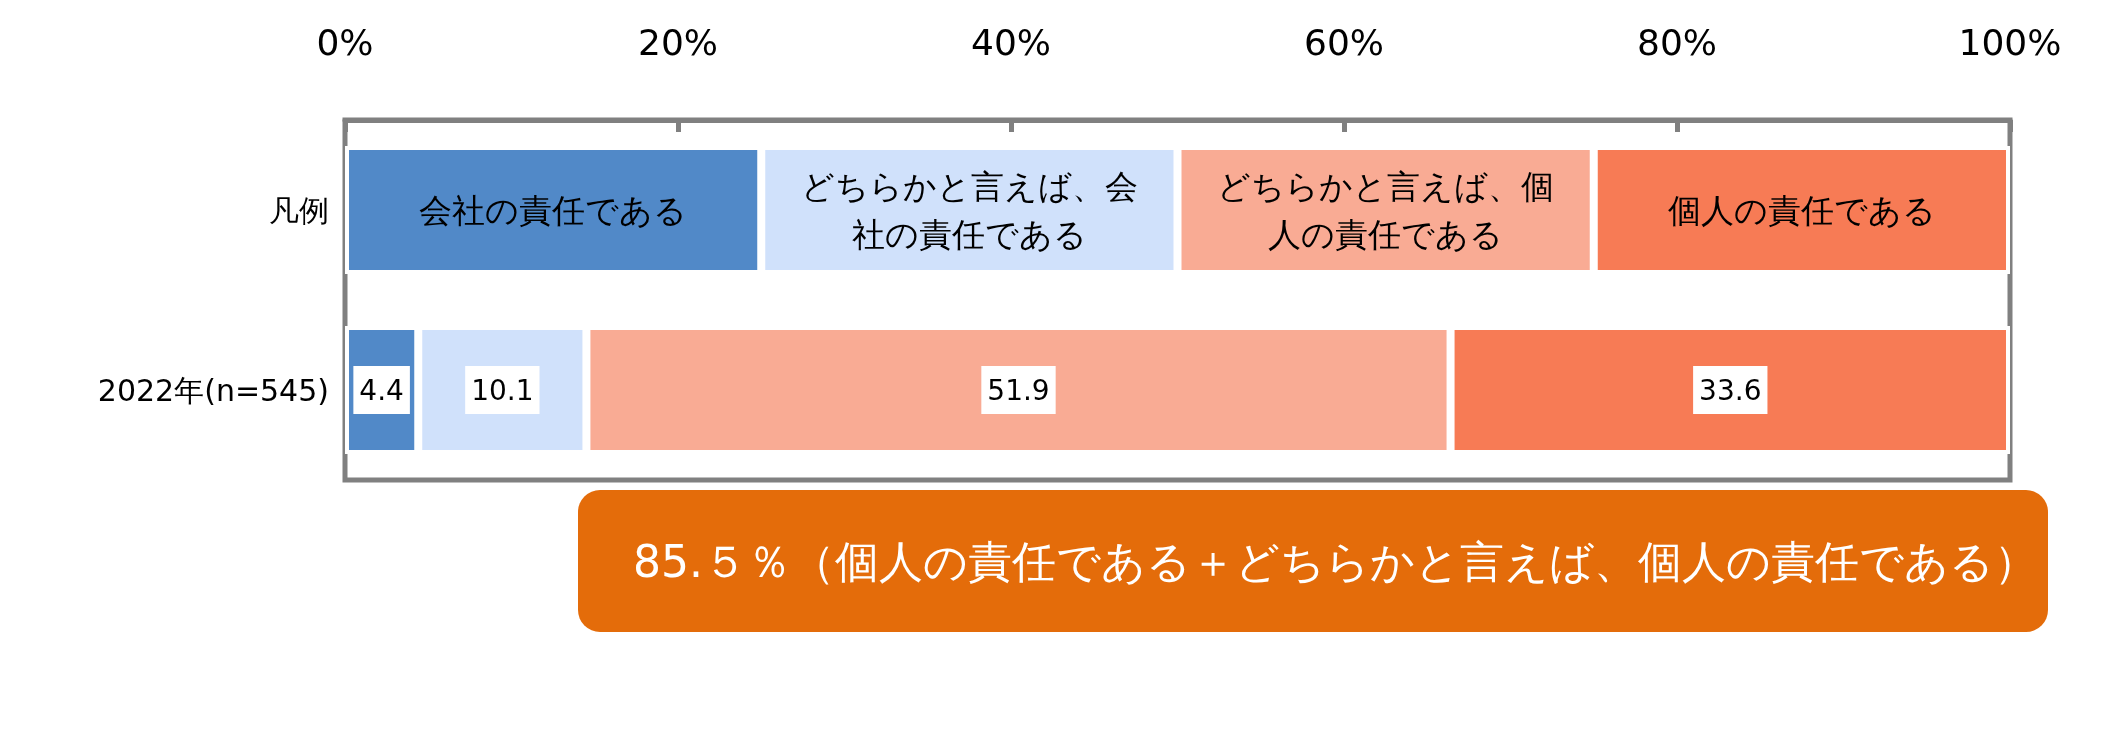  What do you see at coordinates (1344, 42) in the screenshot?
I see `x-tick-label: 60%` at bounding box center [1344, 42].